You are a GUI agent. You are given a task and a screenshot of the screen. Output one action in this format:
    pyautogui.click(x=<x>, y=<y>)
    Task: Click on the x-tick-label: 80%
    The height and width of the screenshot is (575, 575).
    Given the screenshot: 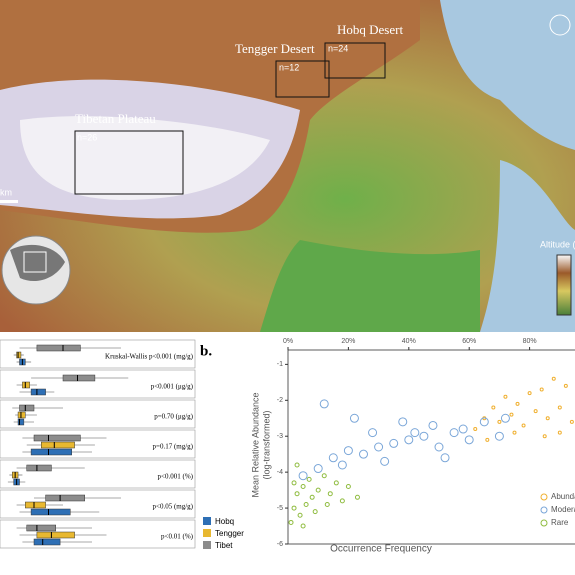 What is the action you would take?
    pyautogui.click(x=530, y=341)
    